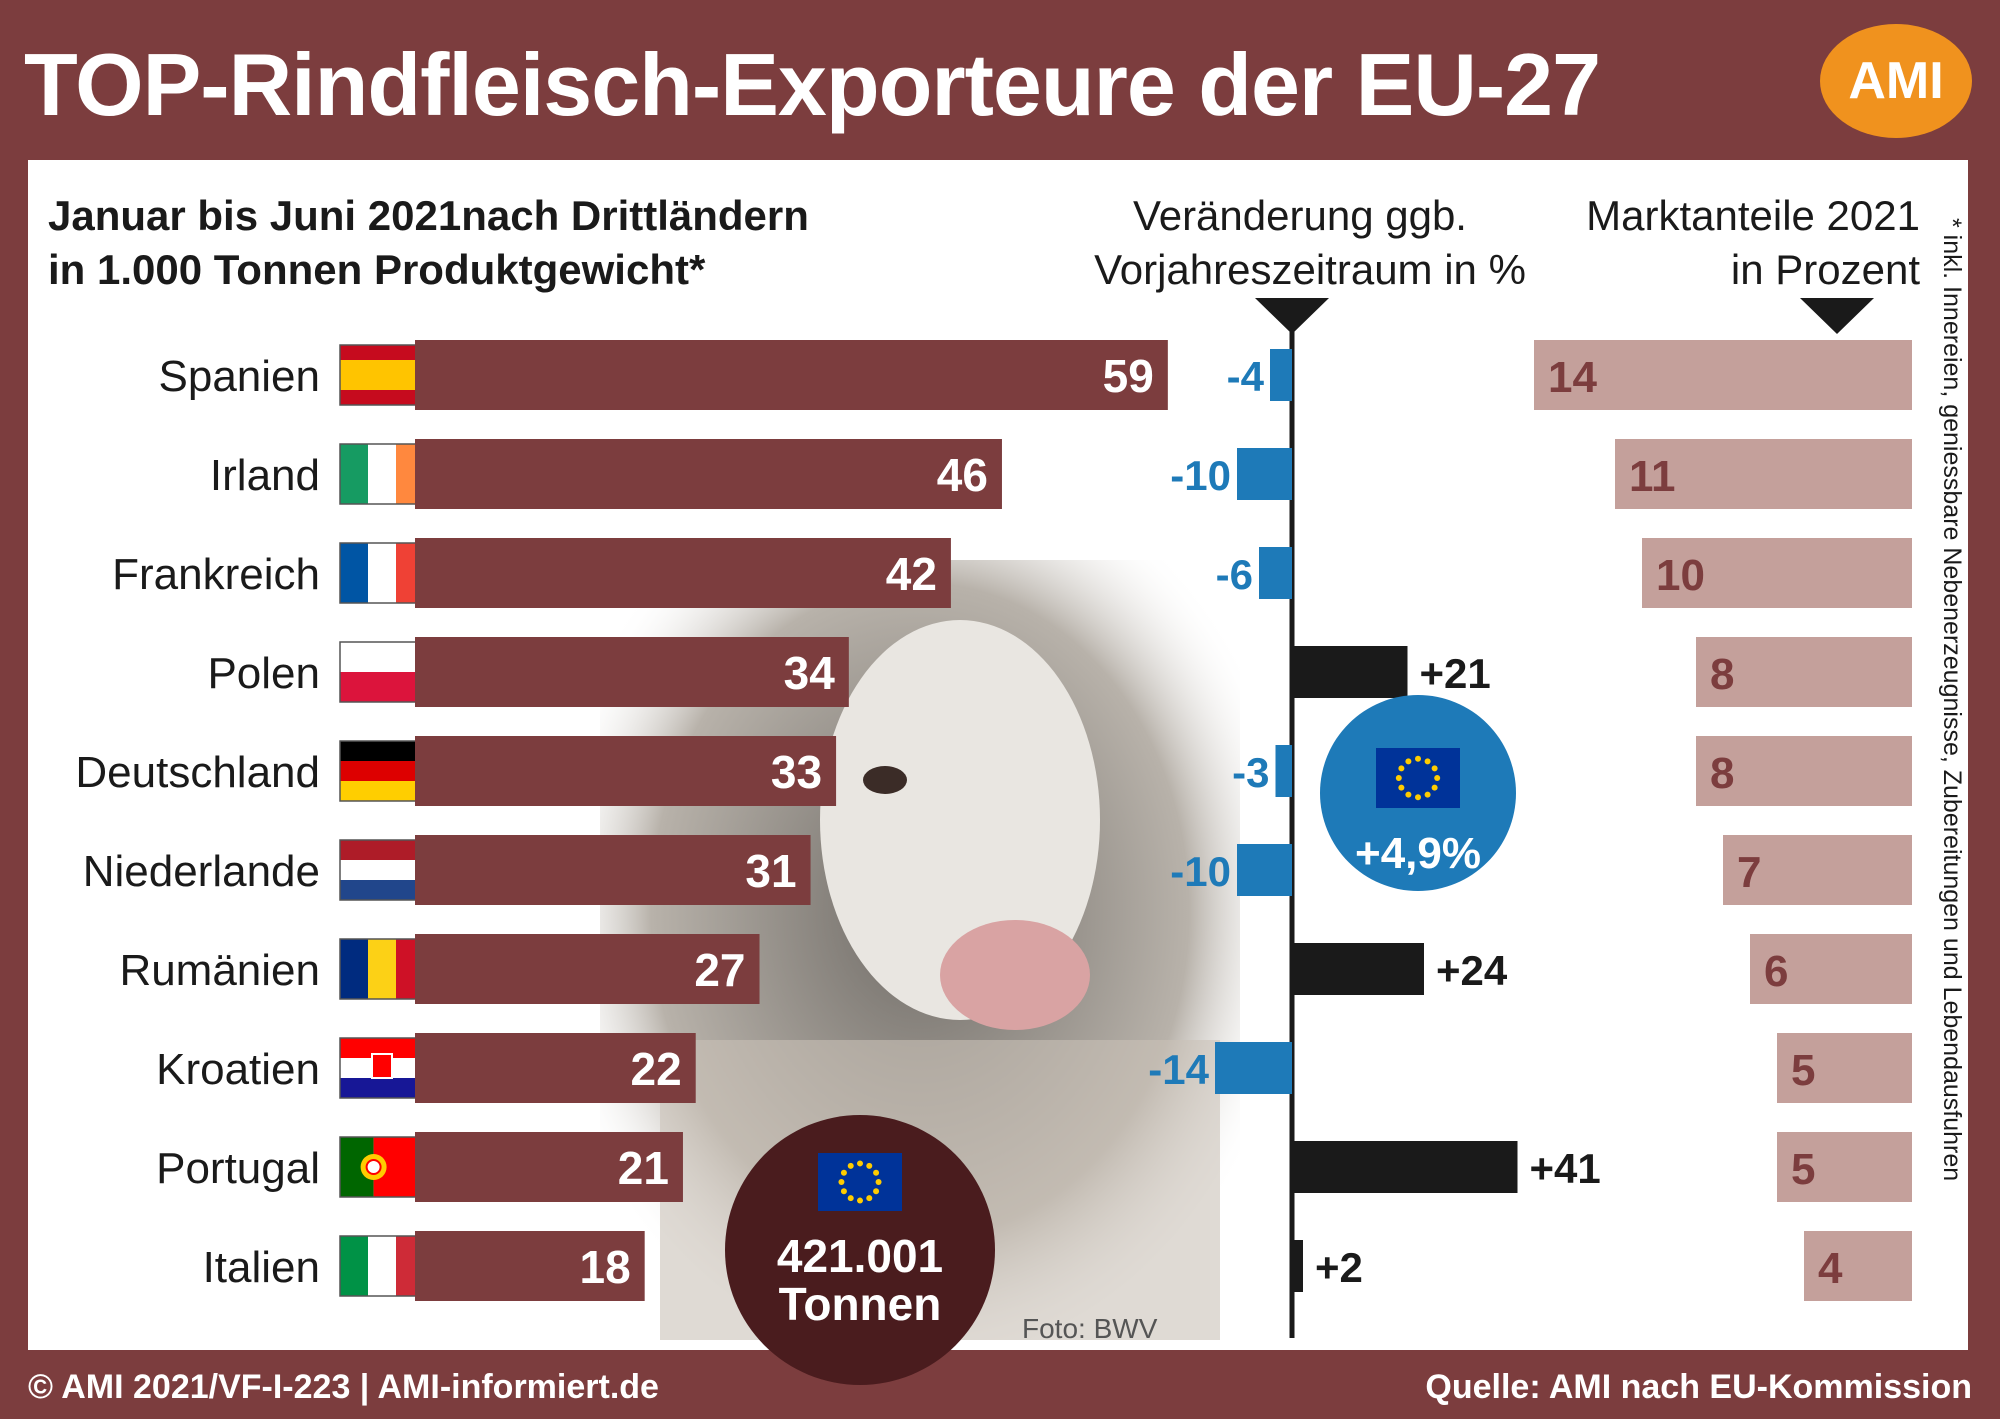 The height and width of the screenshot is (1419, 2000). What do you see at coordinates (1680, 575) in the screenshot?
I see `share-label: 10` at bounding box center [1680, 575].